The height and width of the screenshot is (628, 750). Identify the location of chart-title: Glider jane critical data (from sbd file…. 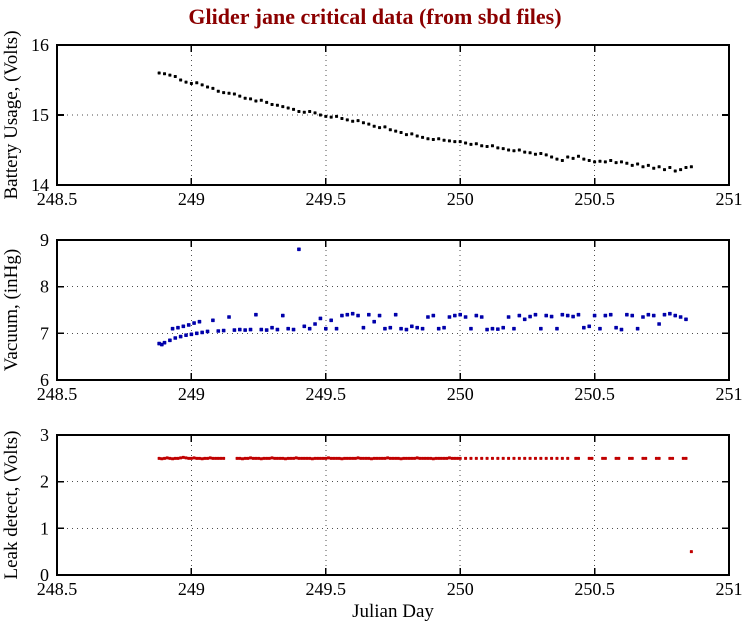
(375, 16).